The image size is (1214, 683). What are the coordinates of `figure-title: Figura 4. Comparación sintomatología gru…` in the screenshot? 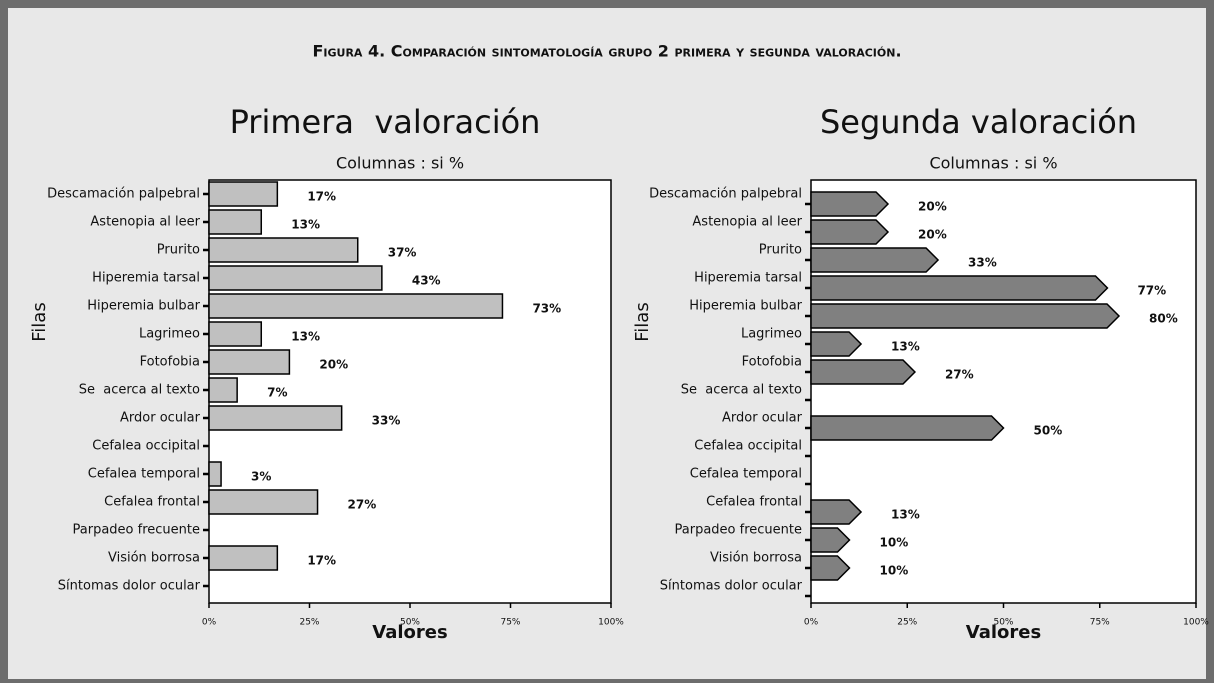 It's located at (606, 51).